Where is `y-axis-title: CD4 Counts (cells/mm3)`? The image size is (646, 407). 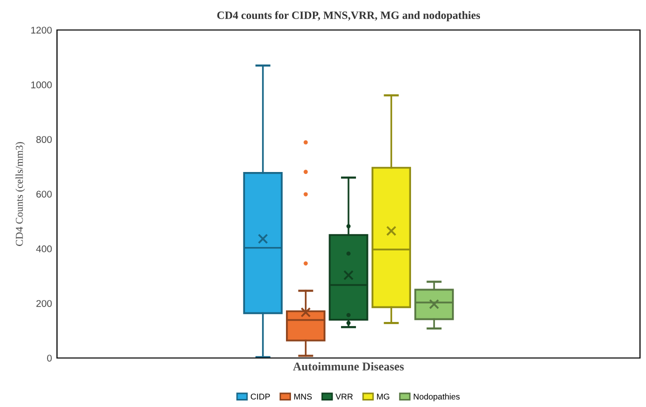
y-axis-title: CD4 Counts (cells/mm3) is located at coordinates (20, 194).